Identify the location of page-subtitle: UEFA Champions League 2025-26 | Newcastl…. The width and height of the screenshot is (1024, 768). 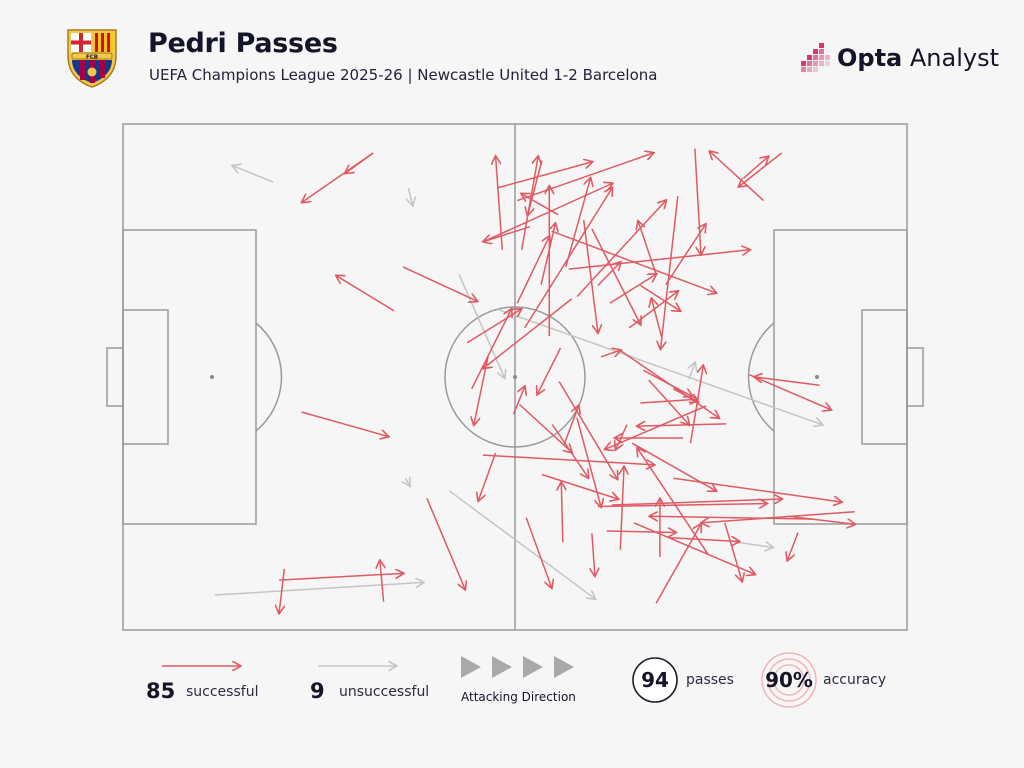
(403, 75).